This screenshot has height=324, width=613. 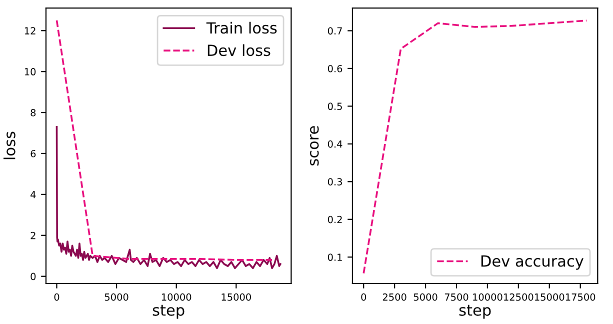 What do you see at coordinates (33, 236) in the screenshot?
I see `y-tick-label: 2` at bounding box center [33, 236].